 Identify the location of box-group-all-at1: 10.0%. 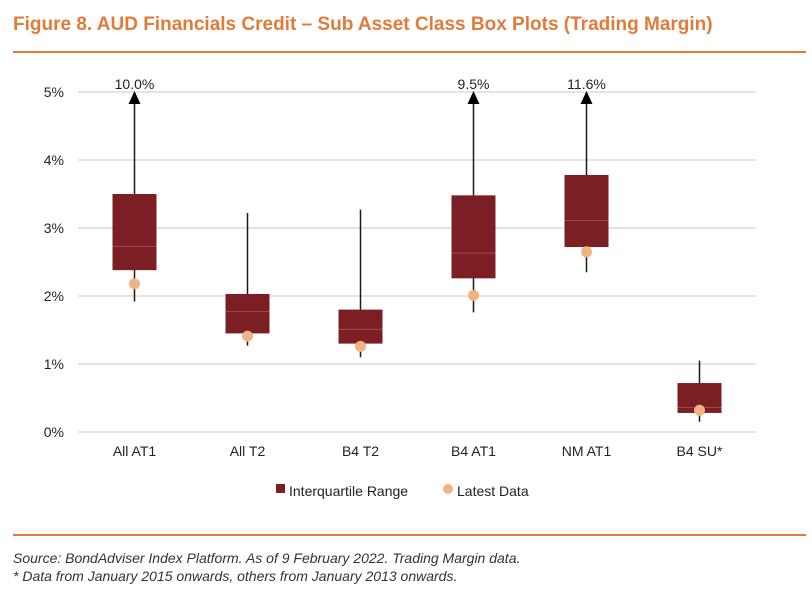
(134, 189).